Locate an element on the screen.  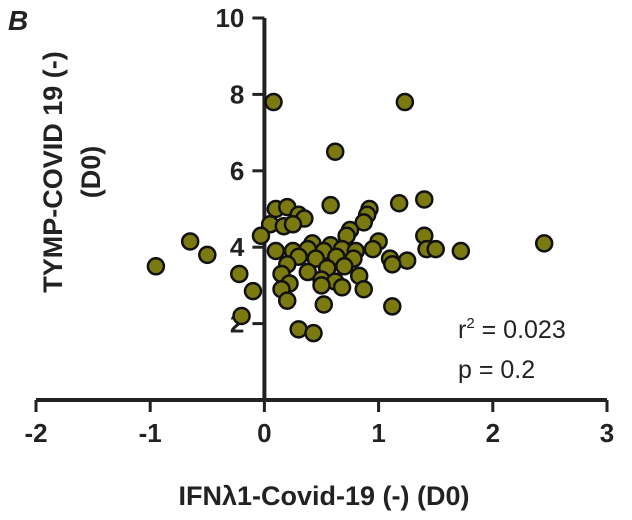
y-tick-label: 4 is located at coordinates (237, 247).